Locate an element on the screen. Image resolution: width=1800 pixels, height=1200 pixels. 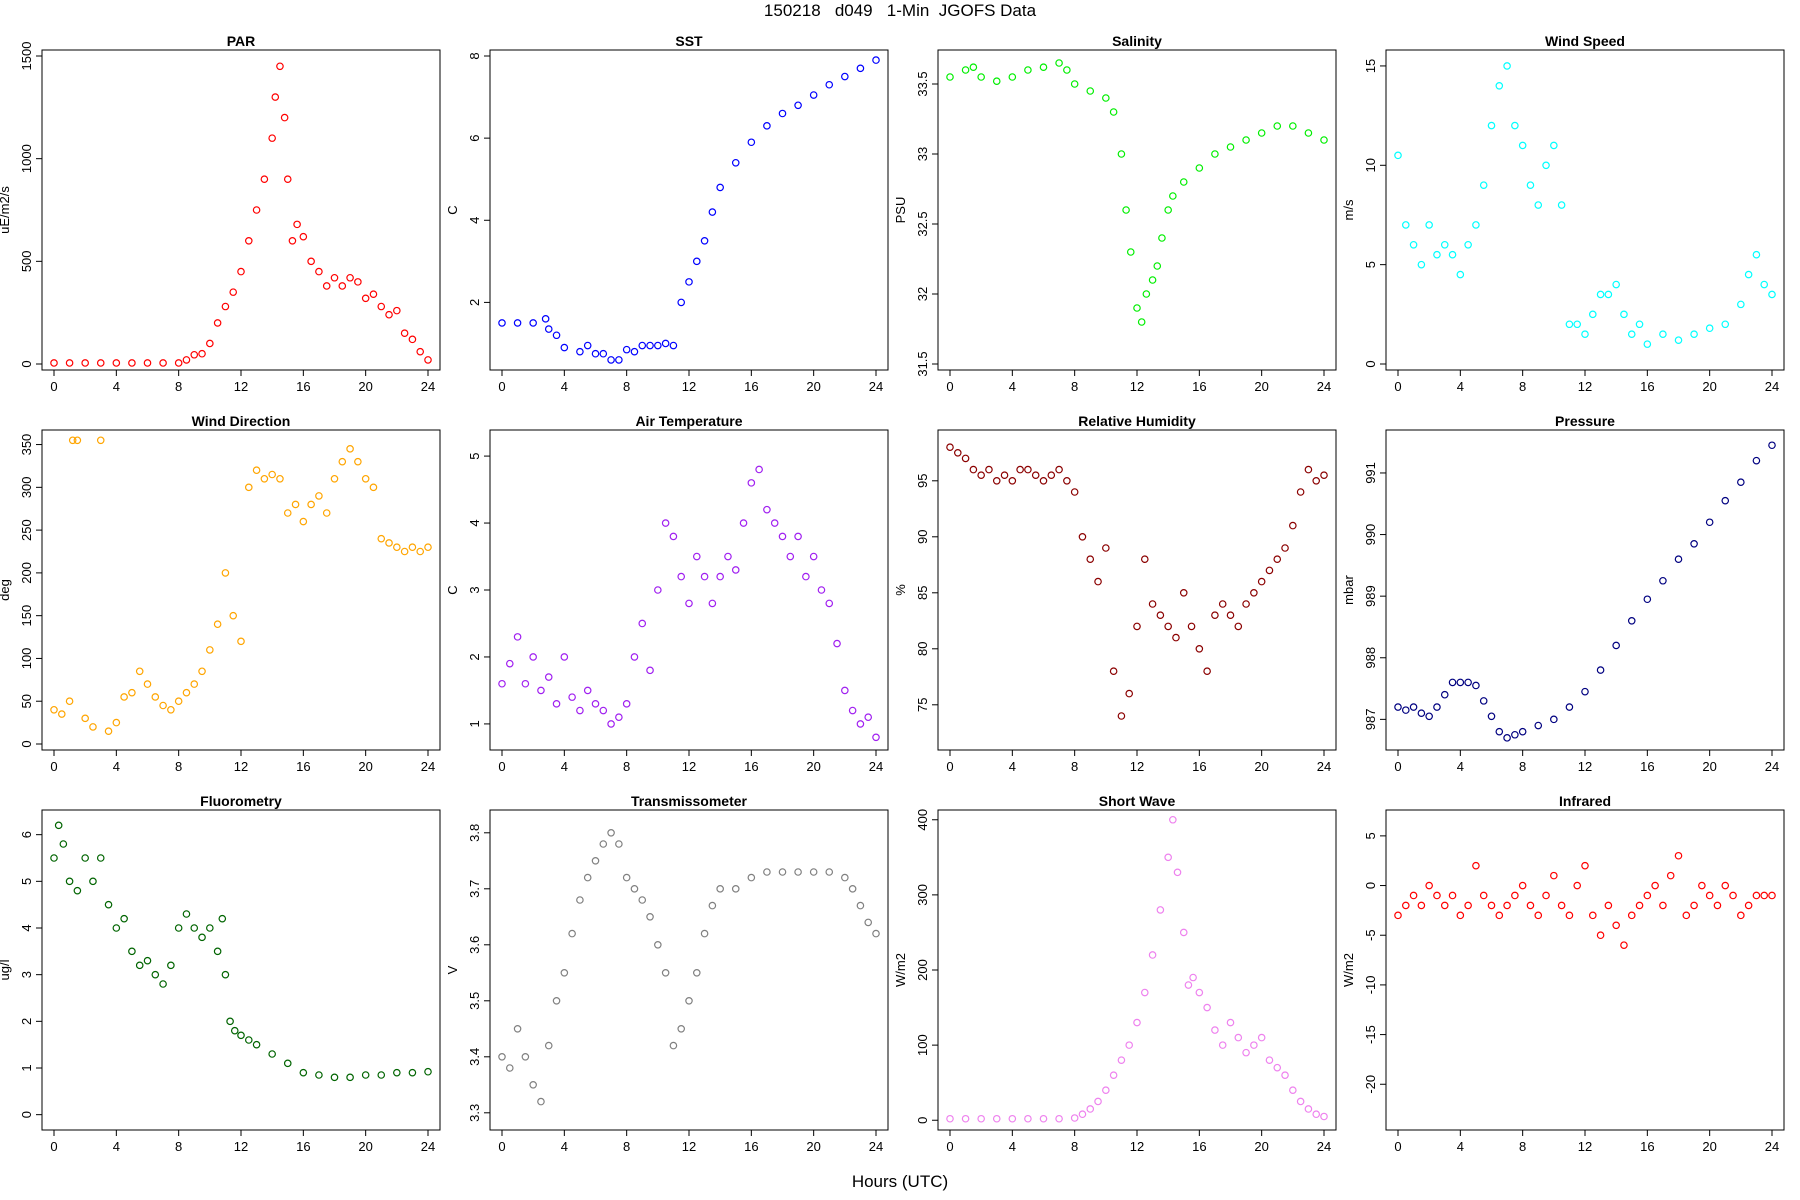
y-axis-label: C is located at coordinates (452, 209).